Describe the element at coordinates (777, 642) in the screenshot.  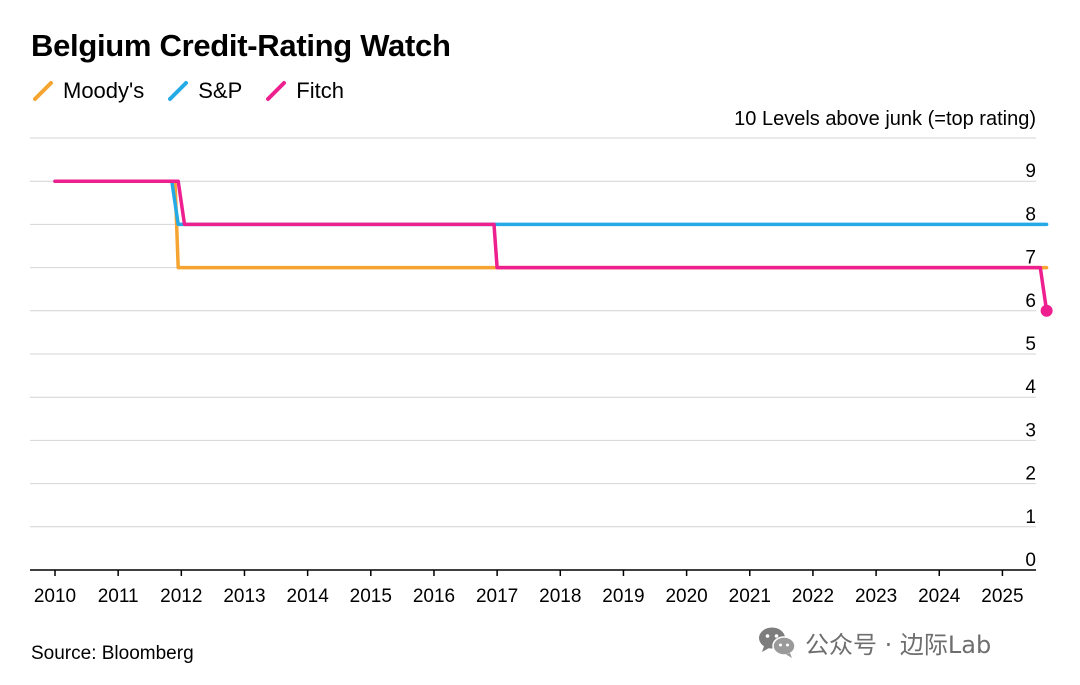
I see `wechat-icon` at that location.